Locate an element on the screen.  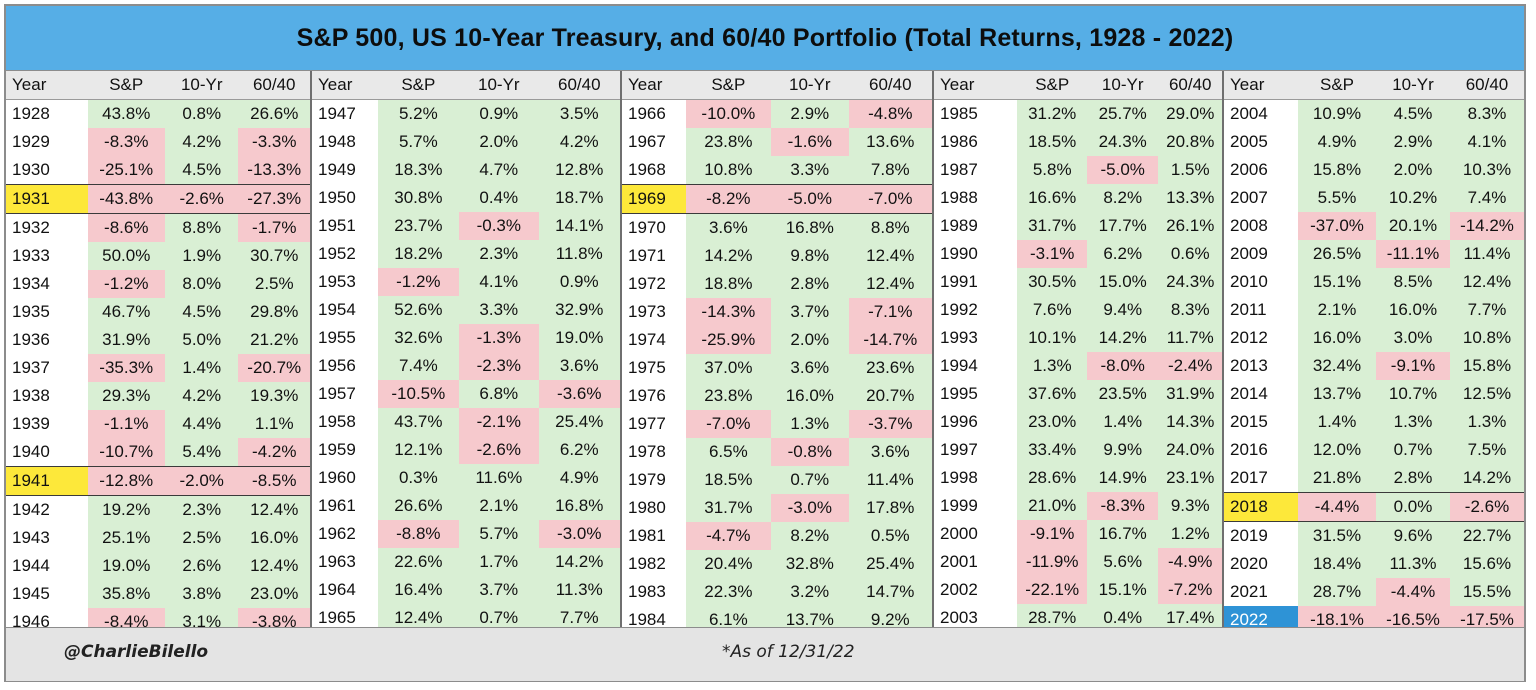
table-row: 1949 18.3% 4.7% 12.8% is located at coordinates (466, 170).